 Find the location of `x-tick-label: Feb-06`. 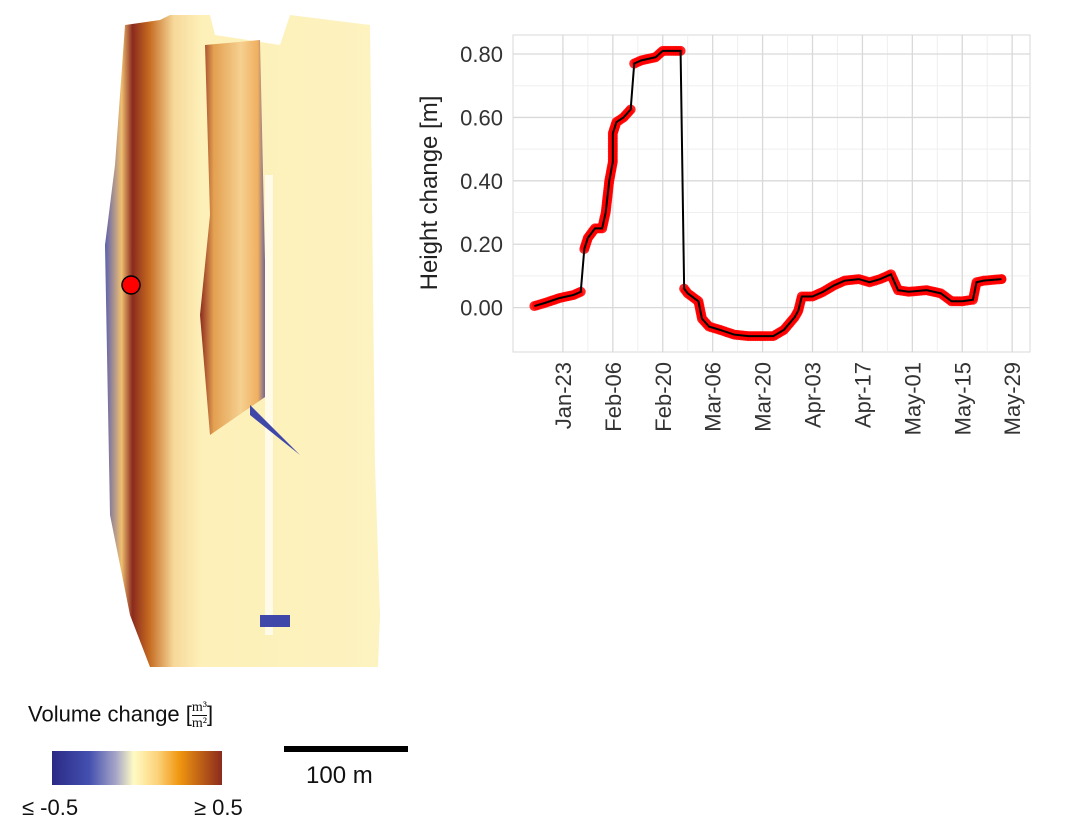

x-tick-label: Feb-06 is located at coordinates (613, 397).